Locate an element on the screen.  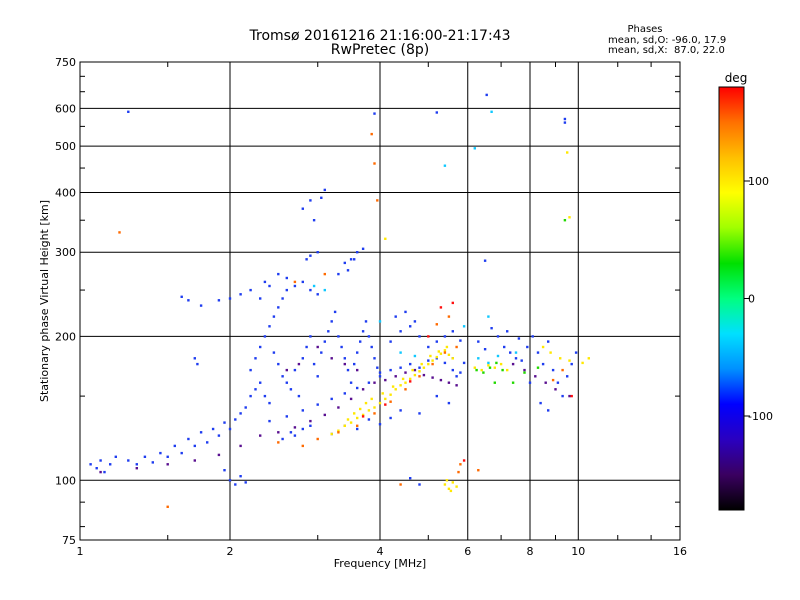
colorbar-tick-label: -100 is located at coordinates (760, 416).